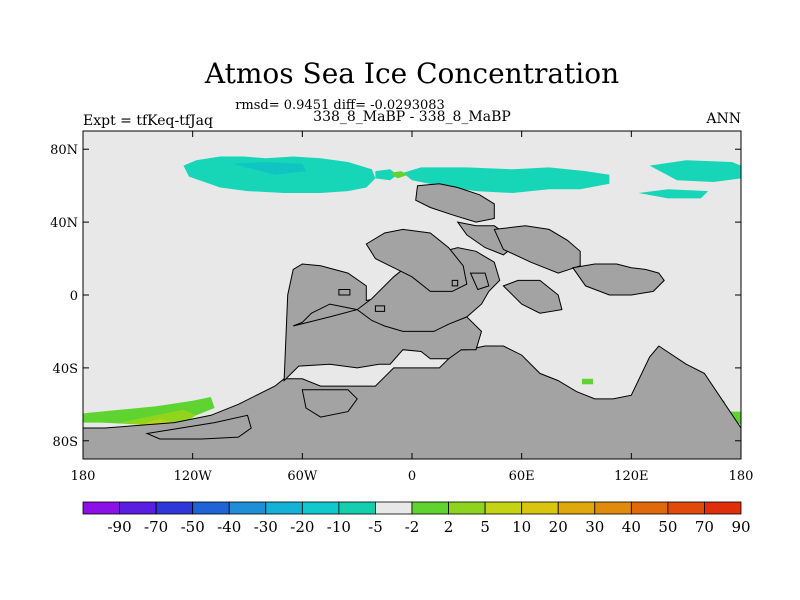 The image size is (800, 600). Describe the element at coordinates (302, 476) in the screenshot. I see `x-tick-label-2: 60W` at that location.